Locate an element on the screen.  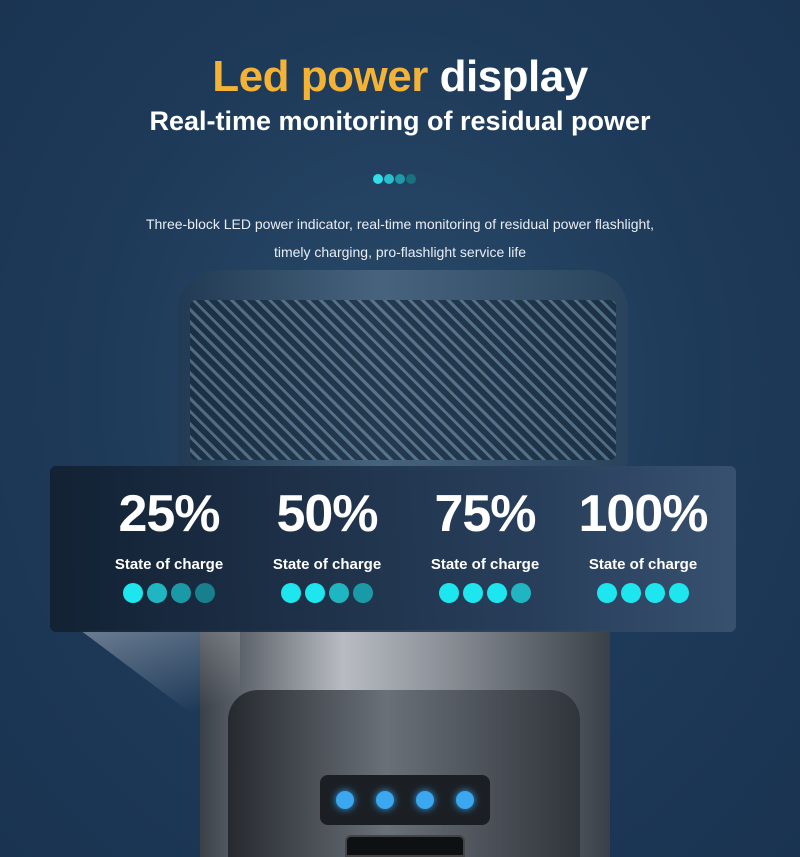
title-rest: display is located at coordinates (514, 76).